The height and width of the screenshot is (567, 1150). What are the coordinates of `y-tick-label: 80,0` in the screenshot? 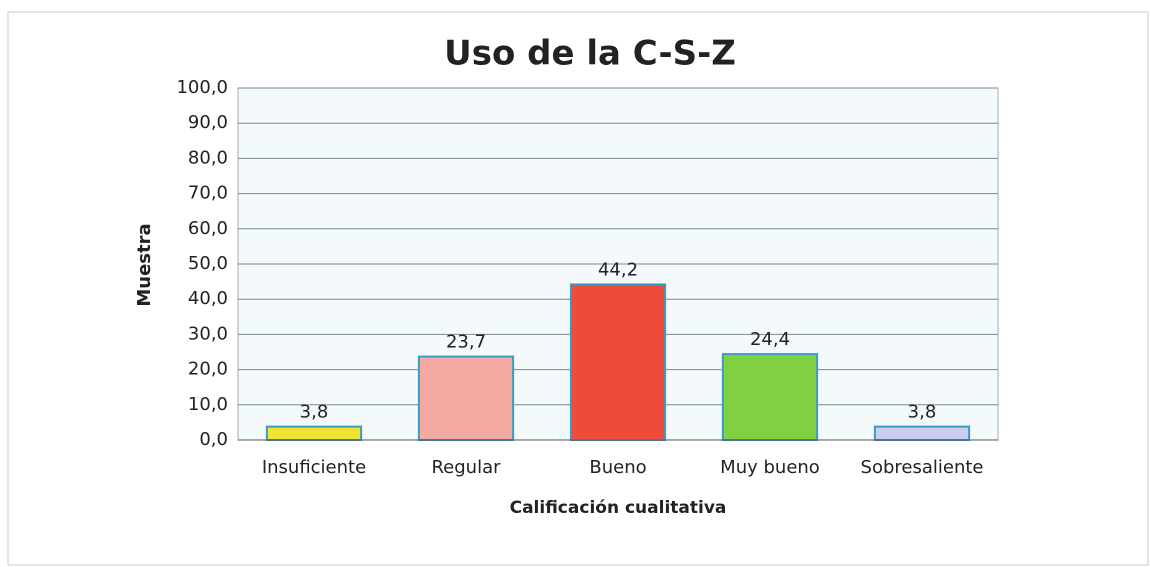 It's located at (208, 157).